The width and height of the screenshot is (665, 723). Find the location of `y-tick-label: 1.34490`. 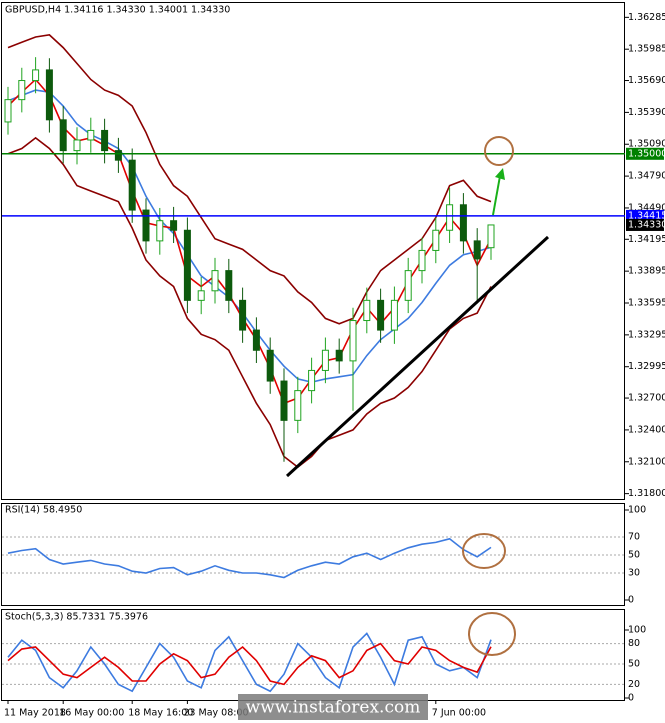

y-tick-label: 1.34490 is located at coordinates (646, 207).